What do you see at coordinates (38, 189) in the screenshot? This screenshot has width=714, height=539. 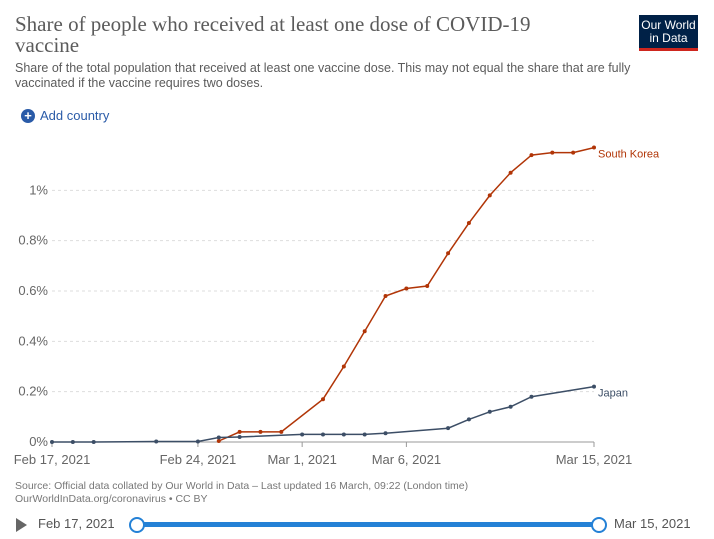 I see `y-tick-label: 1%` at bounding box center [38, 189].